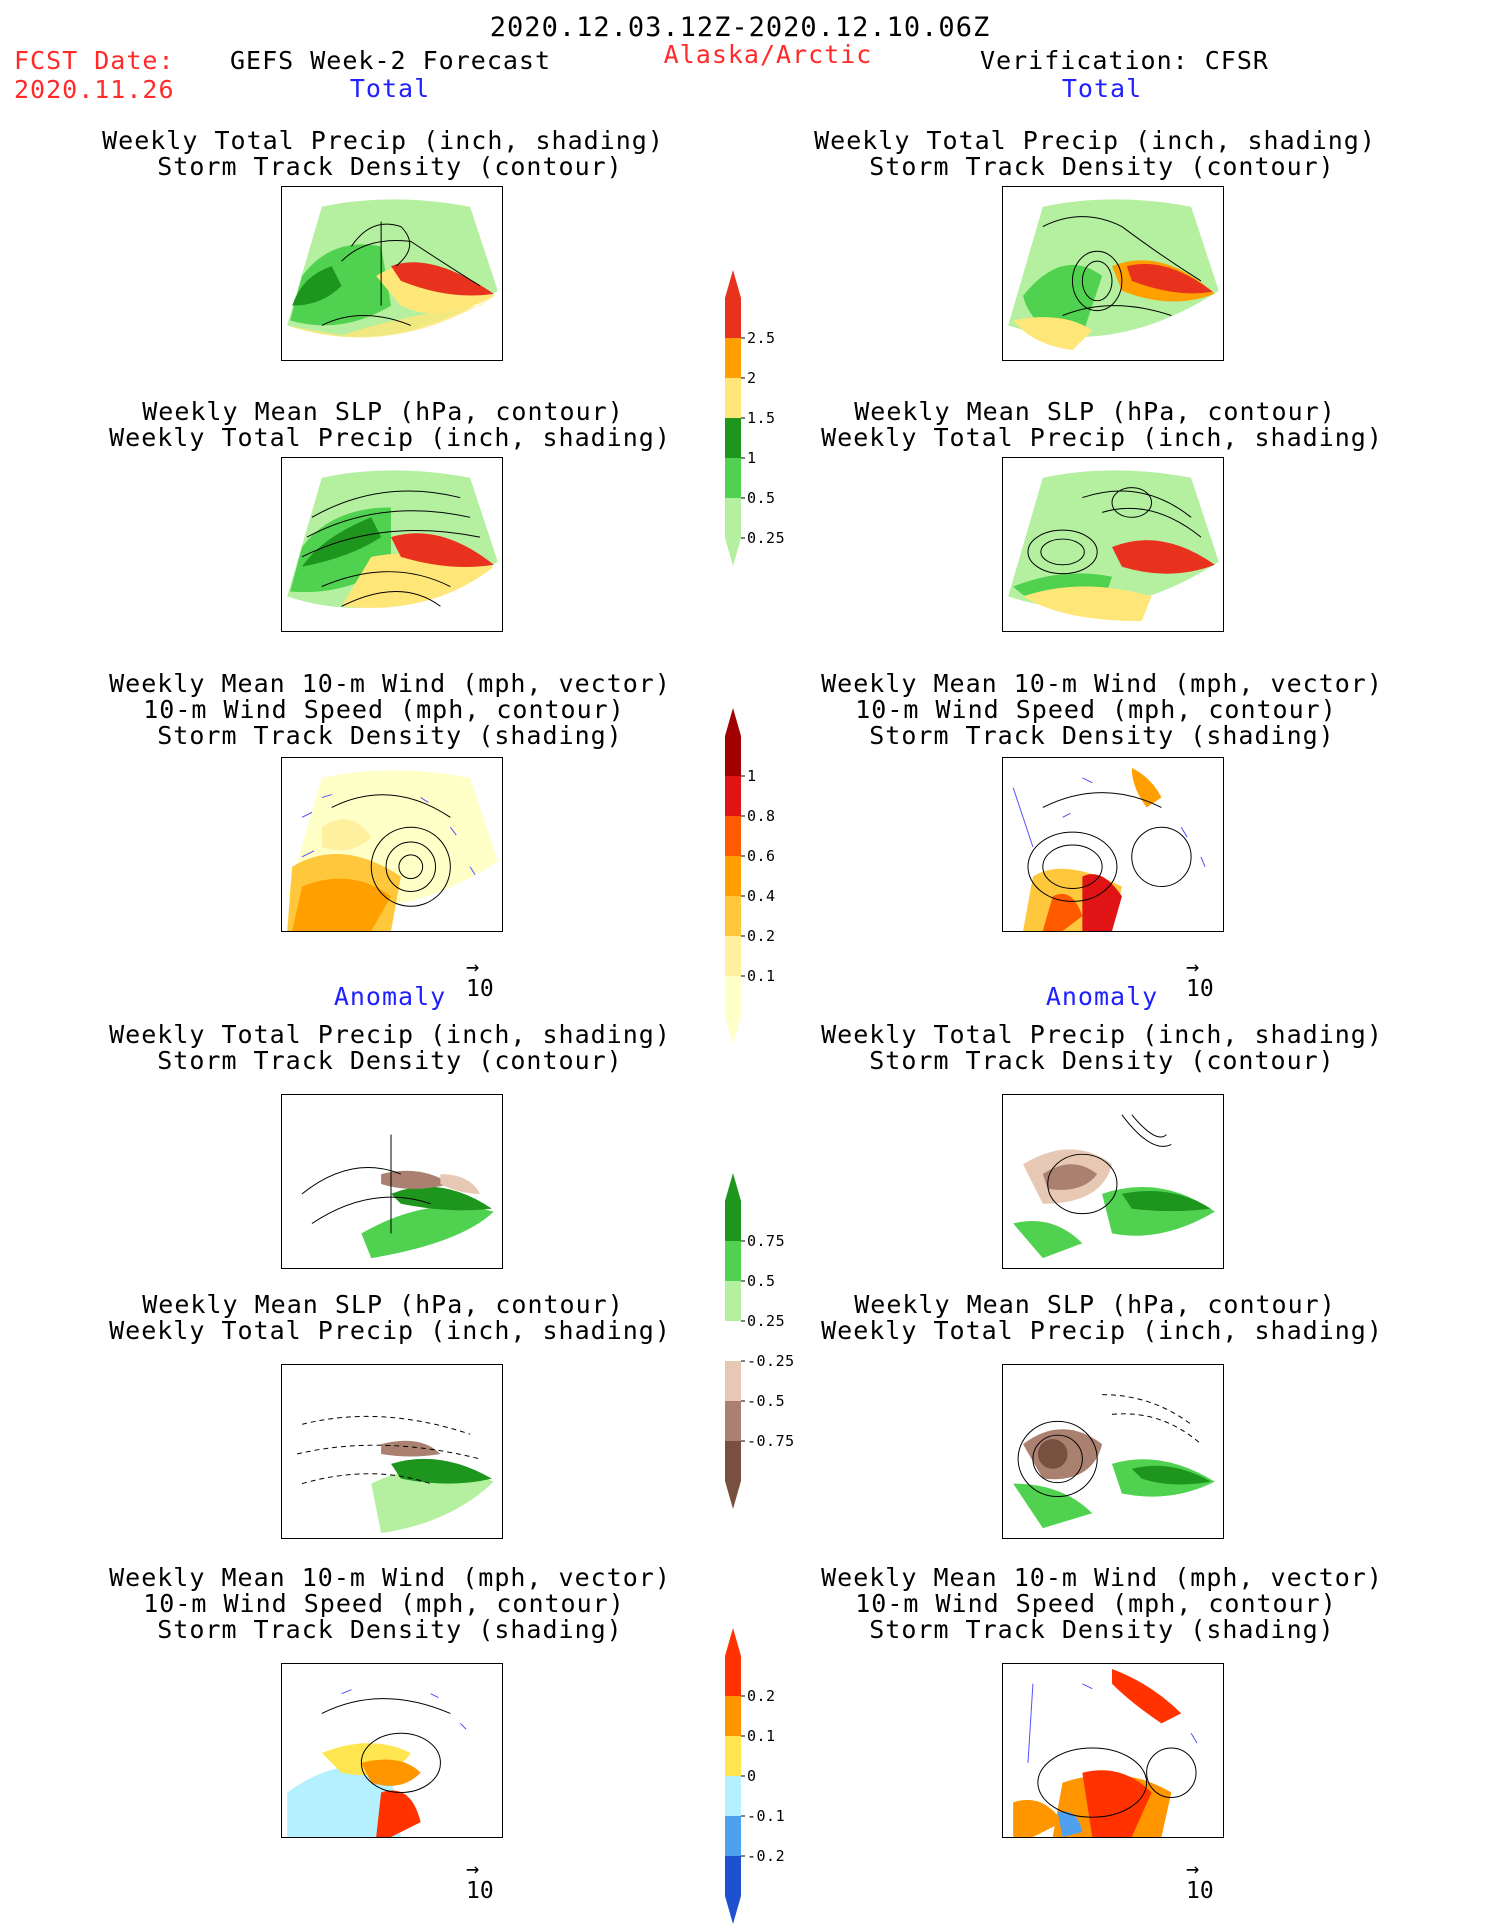 This screenshot has width=1487, height=1925. I want to click on anom-storm-density-tip-top, so click(733, 1642).